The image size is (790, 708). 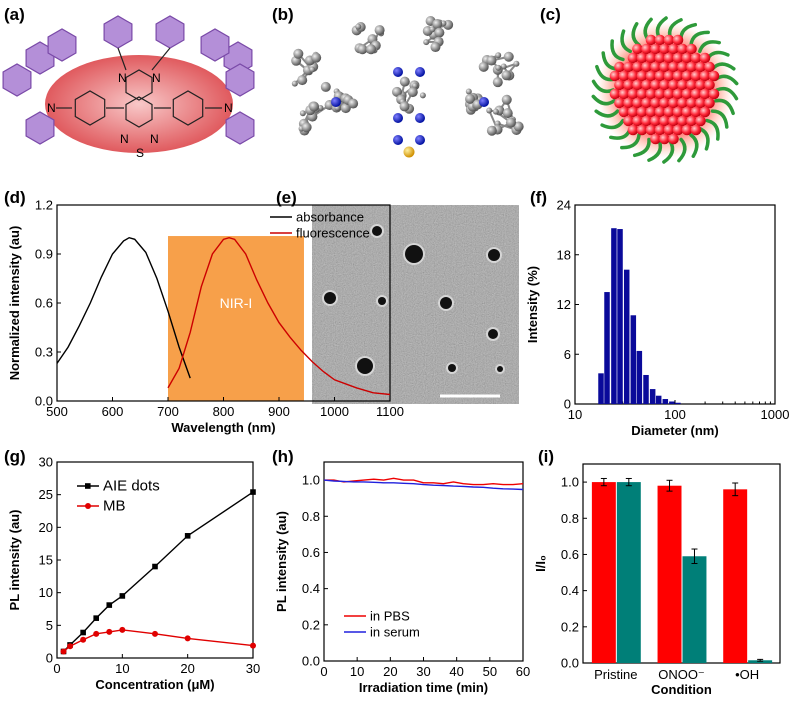 I want to click on panel-label-i: (i), so click(x=546, y=456).